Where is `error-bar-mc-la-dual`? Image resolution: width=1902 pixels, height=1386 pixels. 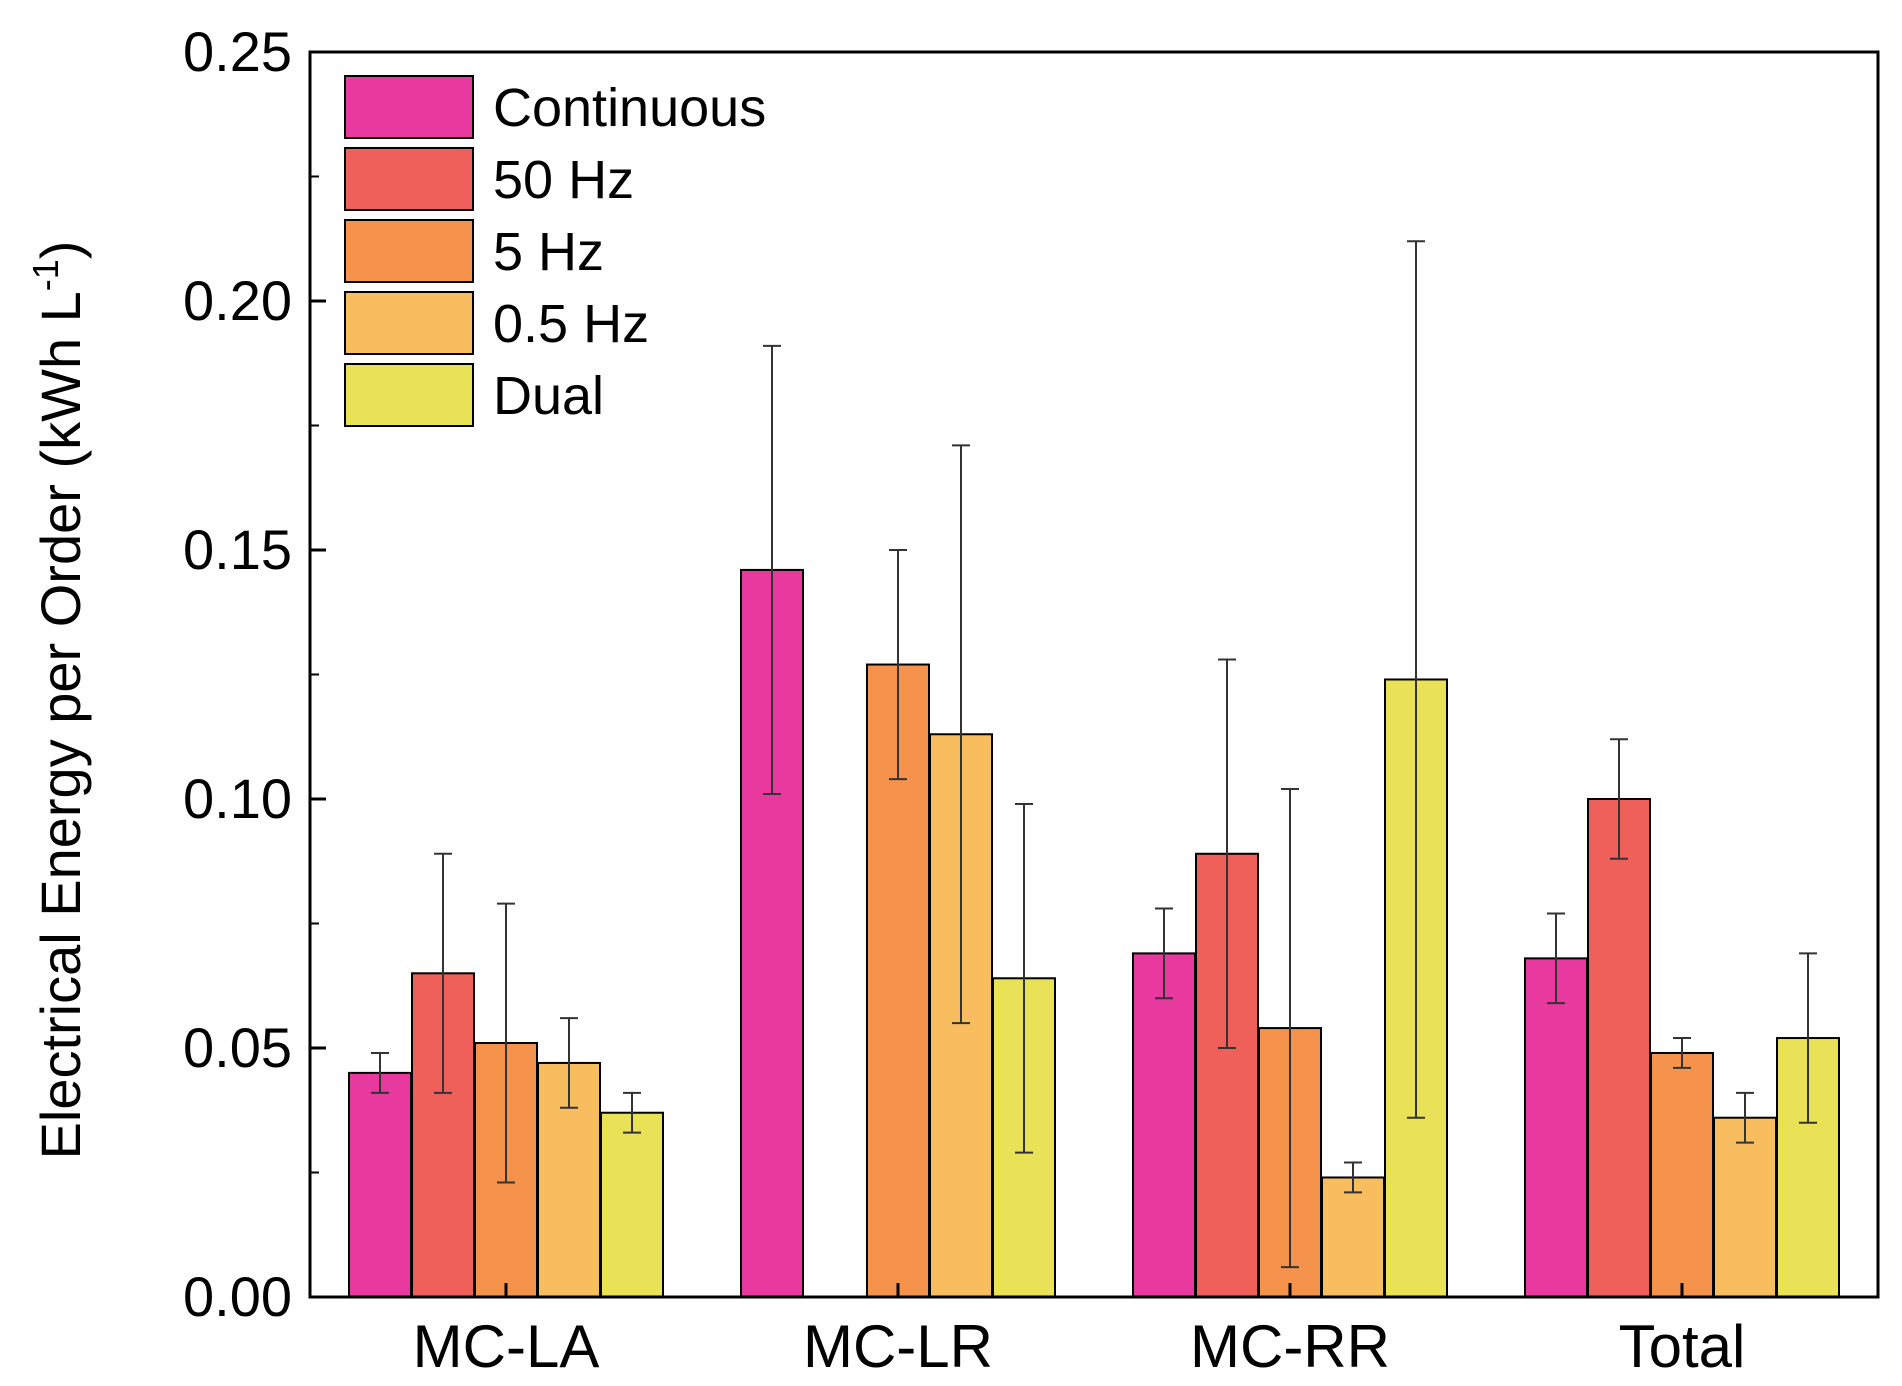 error-bar-mc-la-dual is located at coordinates (632, 1112).